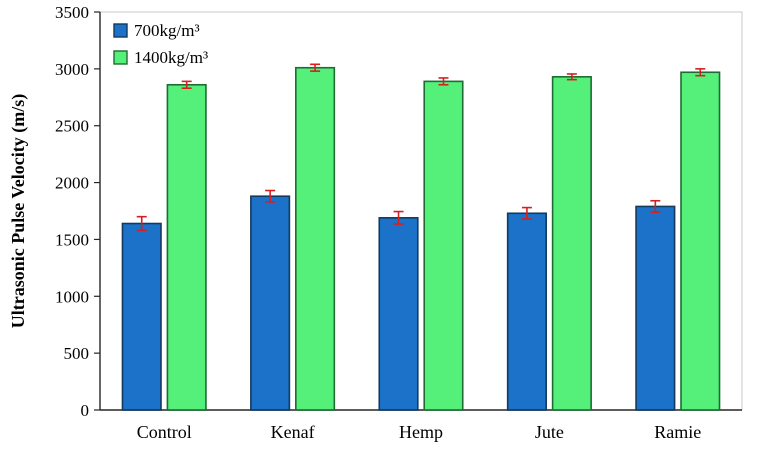  Describe the element at coordinates (72, 12) in the screenshot. I see `y-tick-label: 3500` at that location.